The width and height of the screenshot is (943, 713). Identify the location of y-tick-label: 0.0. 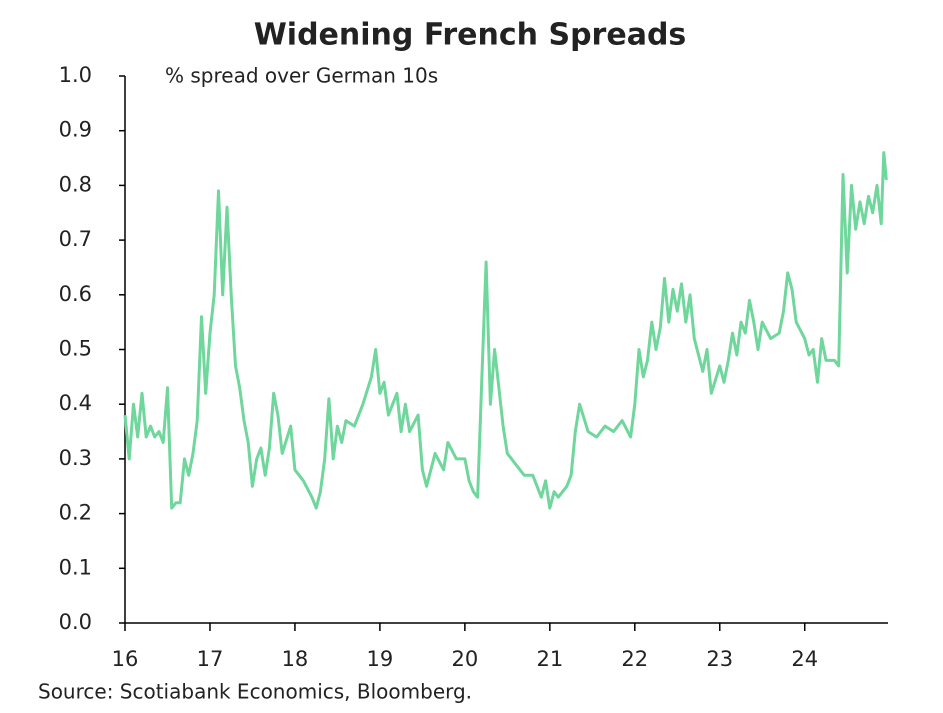
(75, 622).